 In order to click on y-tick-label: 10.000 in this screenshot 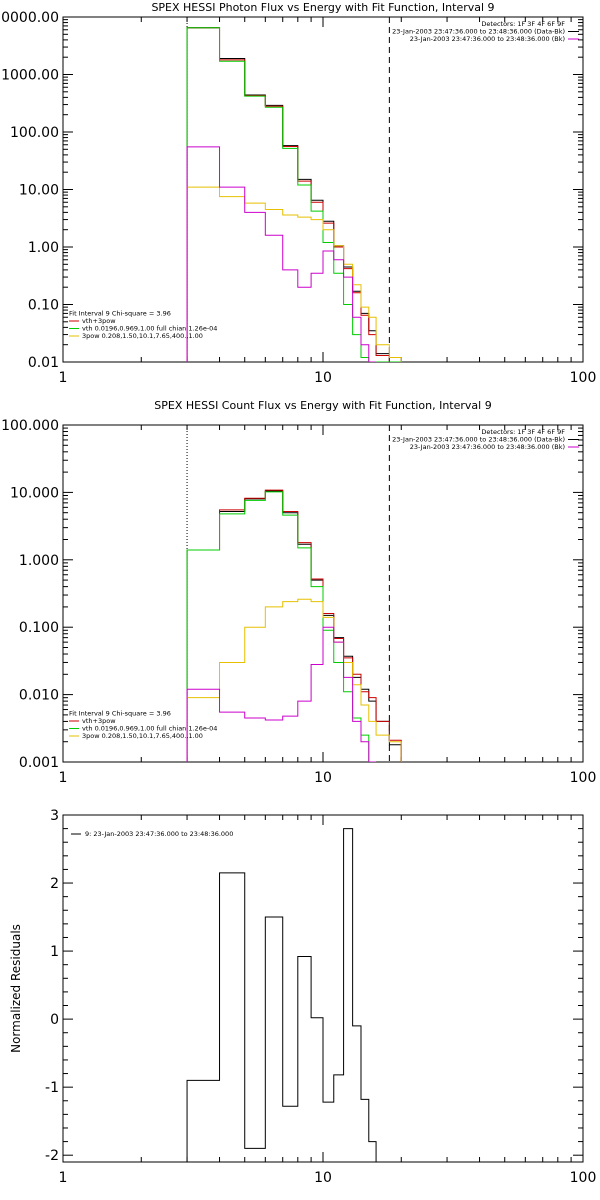, I will do `click(34, 493)`.